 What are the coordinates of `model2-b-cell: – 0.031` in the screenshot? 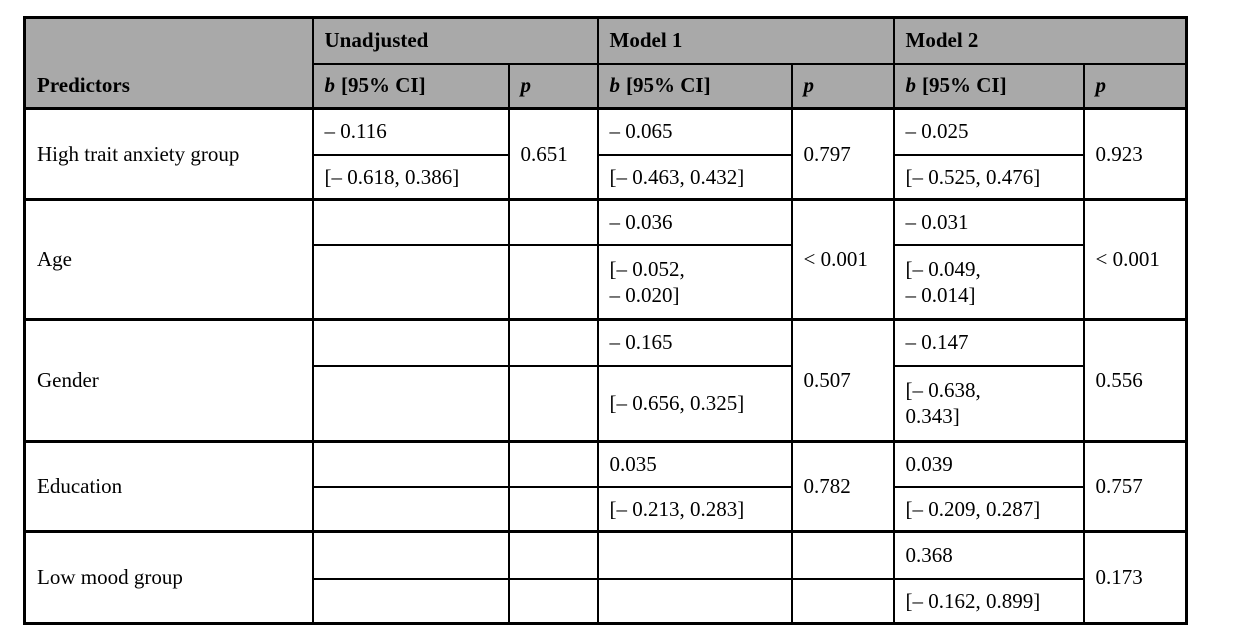 It's located at (988, 222).